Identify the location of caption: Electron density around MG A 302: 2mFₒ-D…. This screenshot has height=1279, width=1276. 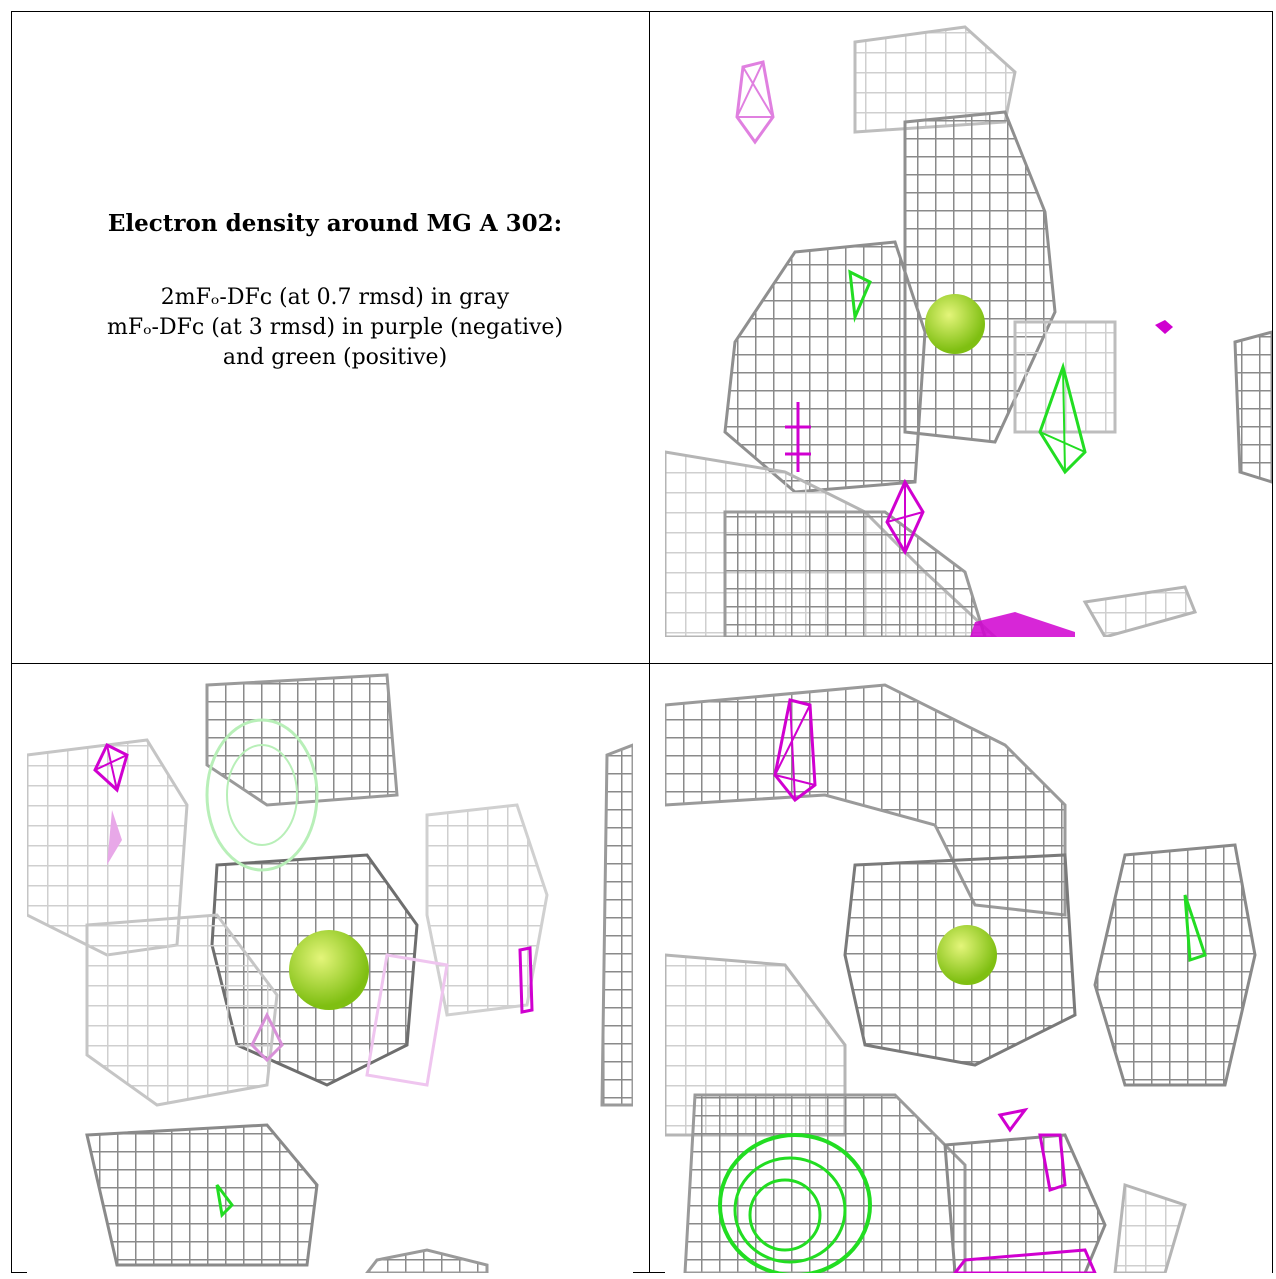
(335, 291).